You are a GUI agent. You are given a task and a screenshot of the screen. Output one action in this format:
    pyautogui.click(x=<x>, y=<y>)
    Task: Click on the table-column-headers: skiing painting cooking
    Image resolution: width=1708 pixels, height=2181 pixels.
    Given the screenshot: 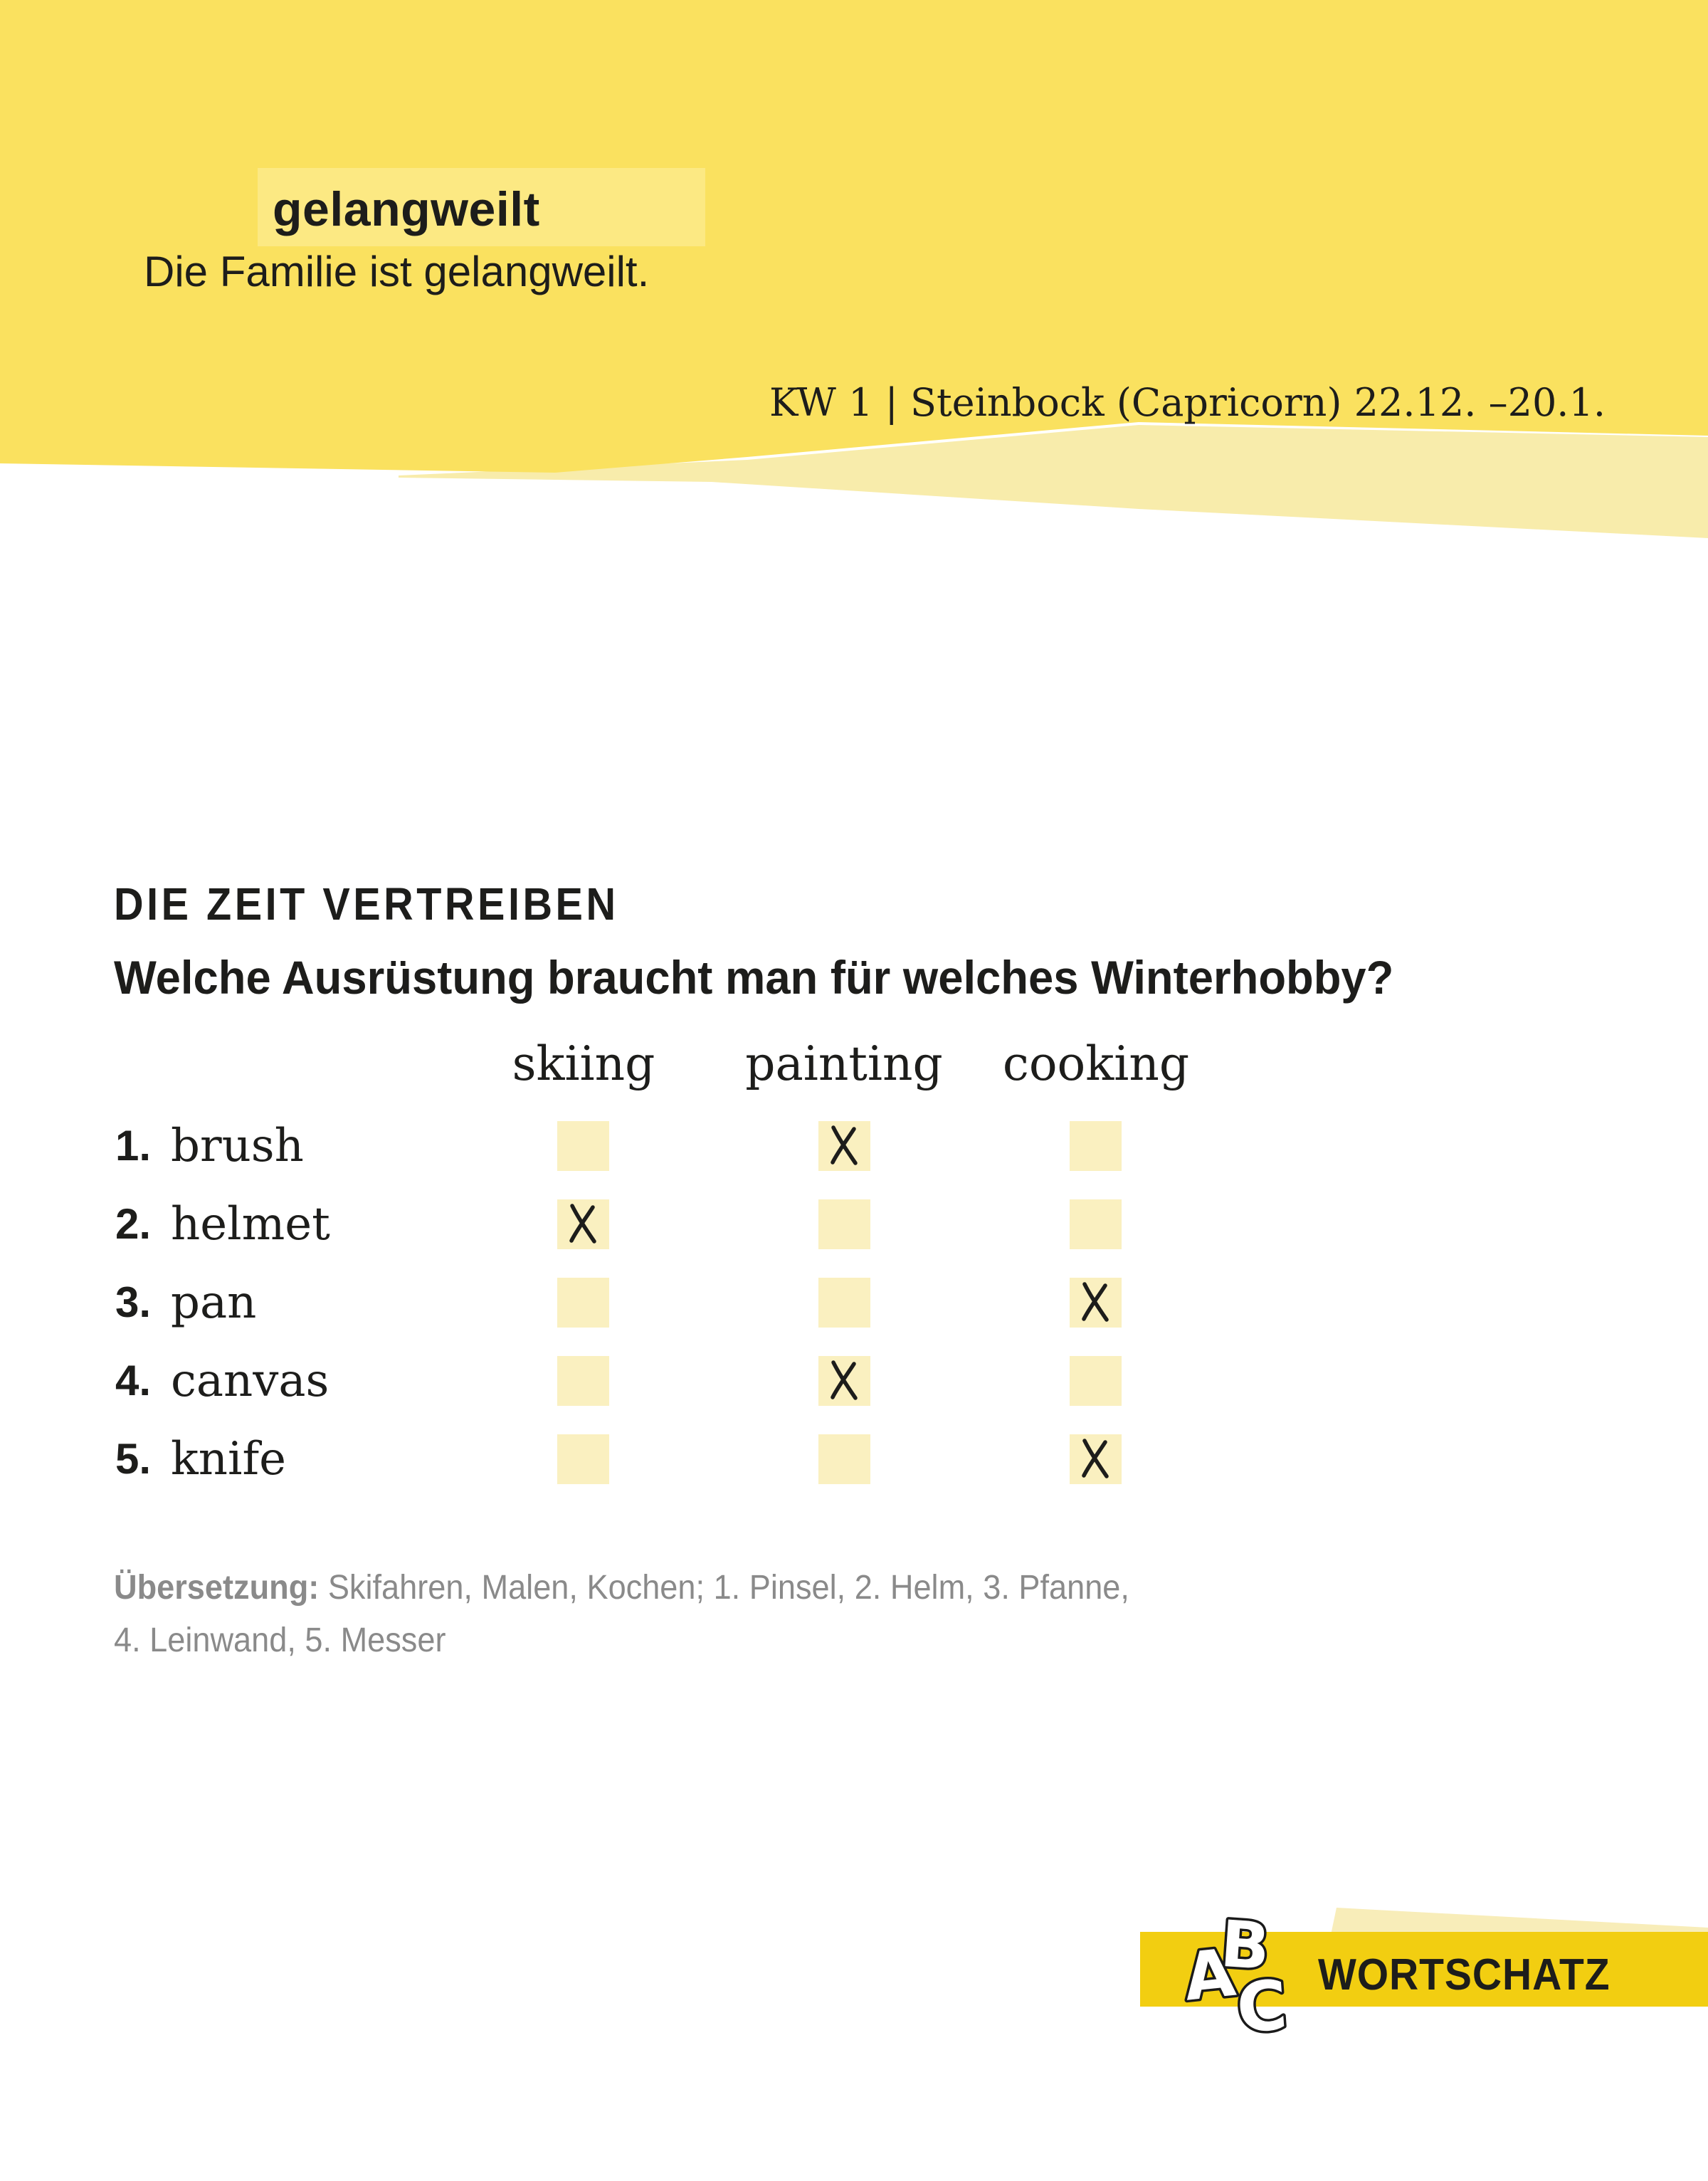 What is the action you would take?
    pyautogui.click(x=854, y=1073)
    